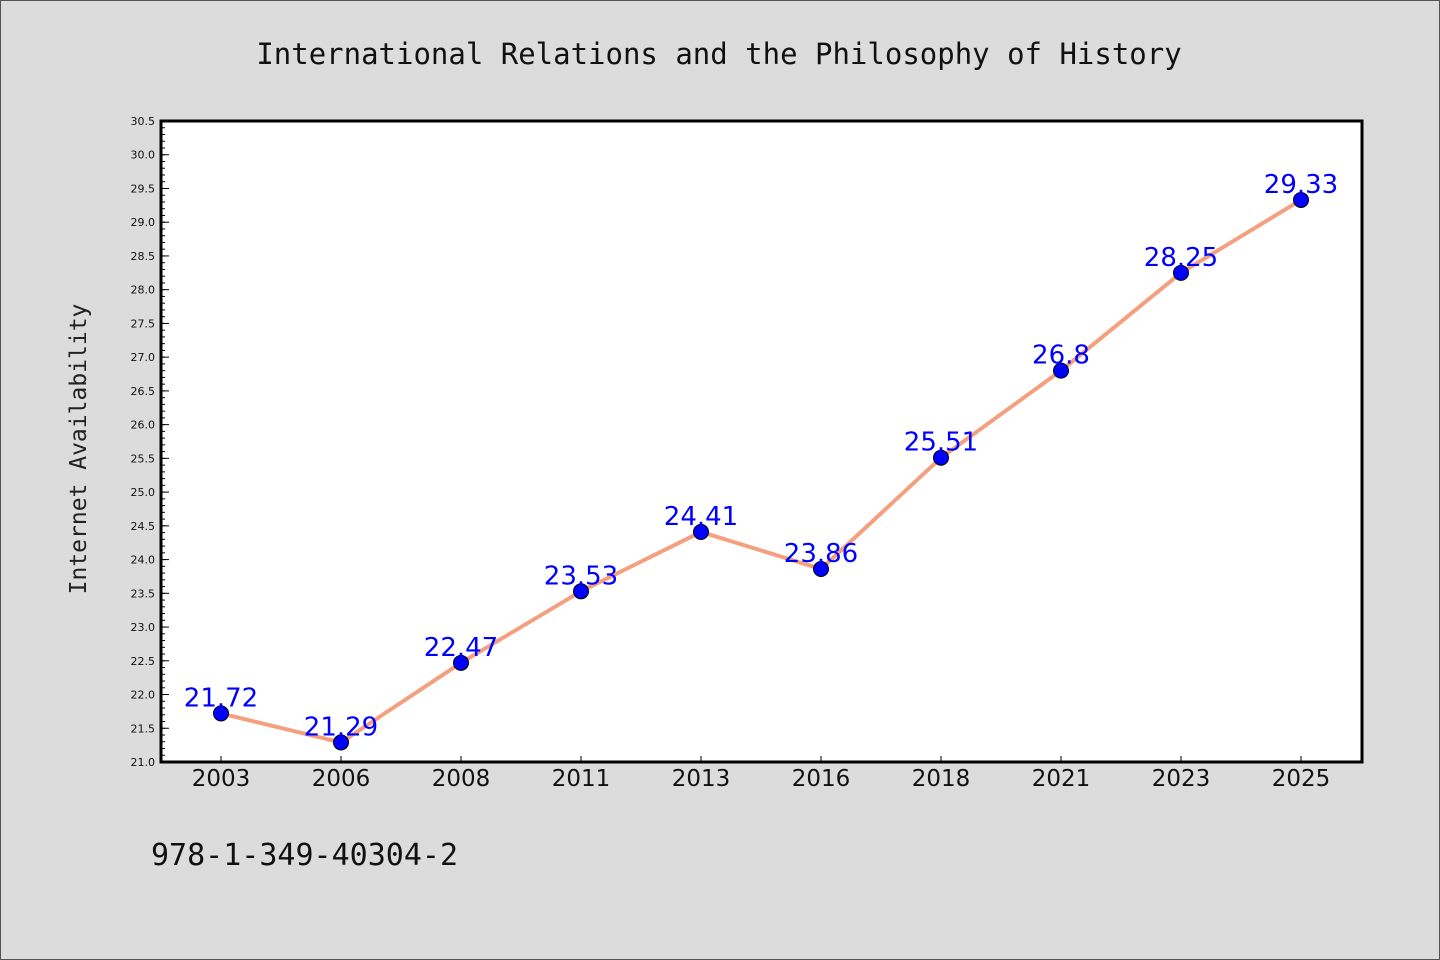 The height and width of the screenshot is (960, 1440). I want to click on y-tick-label: 26.5, so click(143, 391).